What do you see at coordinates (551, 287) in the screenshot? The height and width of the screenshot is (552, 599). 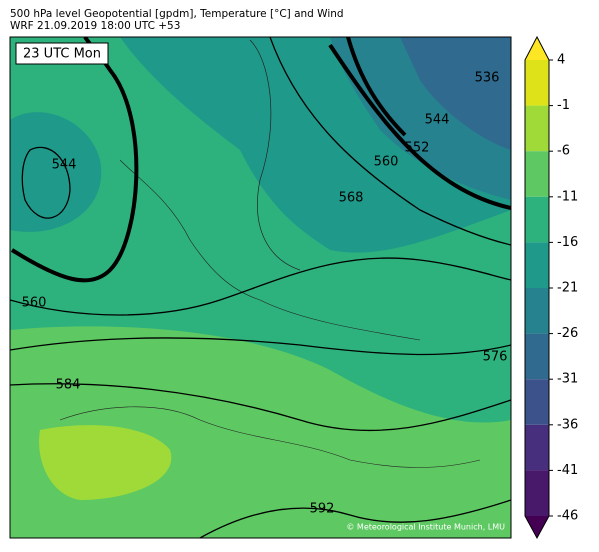 I see `colorbar: 4 -1 -6 -11 -16 -21 -26 -31 -36 -41 -46` at bounding box center [551, 287].